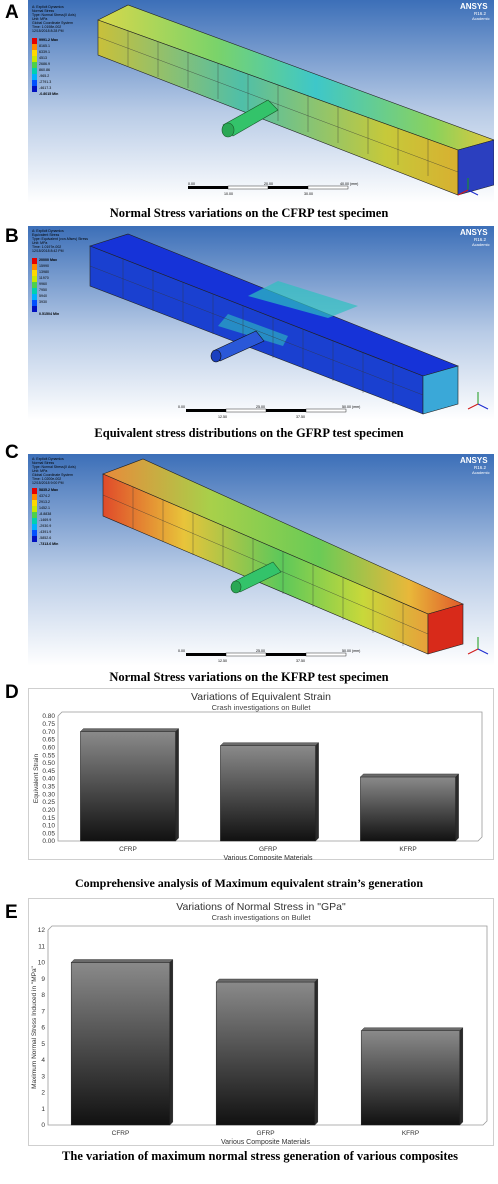  I want to click on svg-text: 12/15/2018 9:00 PM, so click(48, 483).